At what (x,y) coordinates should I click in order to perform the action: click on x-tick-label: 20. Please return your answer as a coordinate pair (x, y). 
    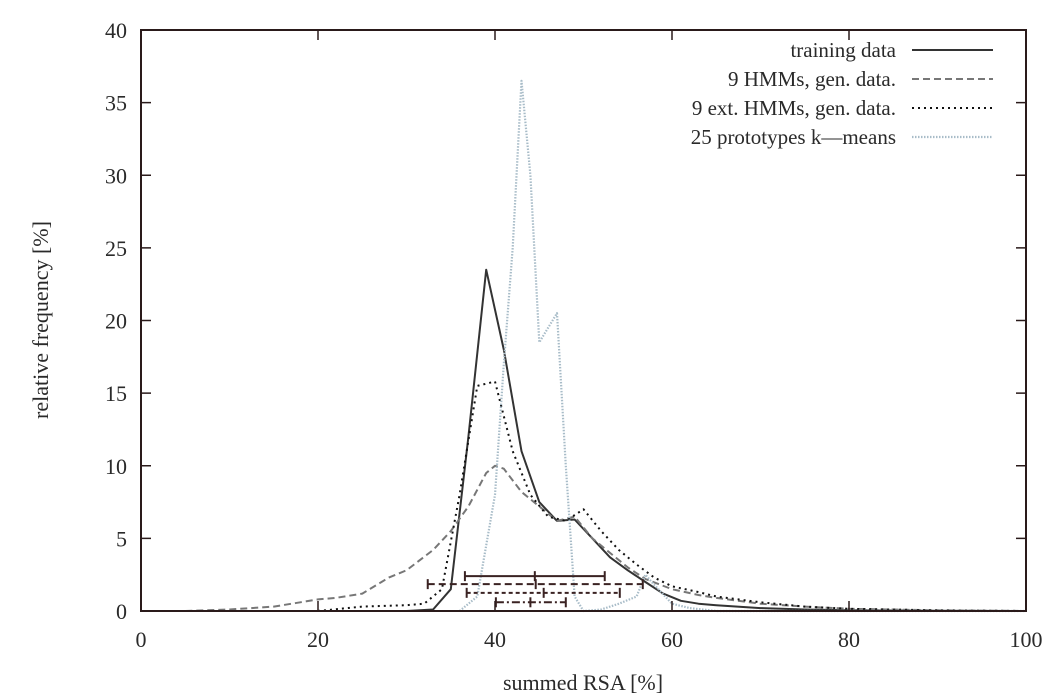
    Looking at the image, I should click on (318, 639).